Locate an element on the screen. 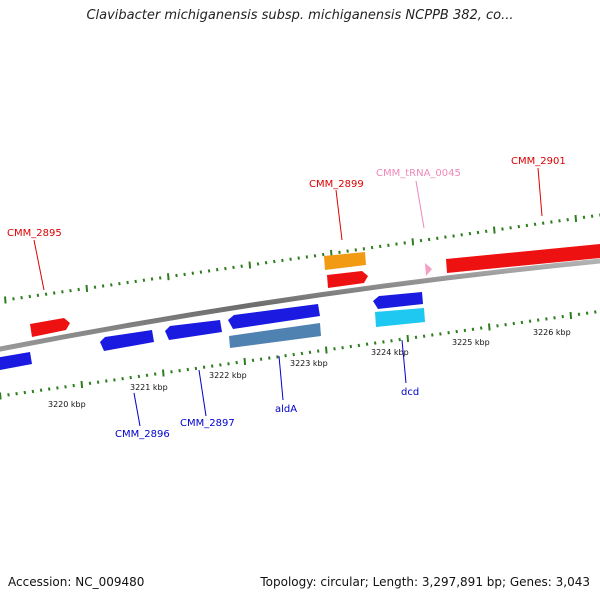  label-CMM_2897: CMM_2897 is located at coordinates (207, 423).